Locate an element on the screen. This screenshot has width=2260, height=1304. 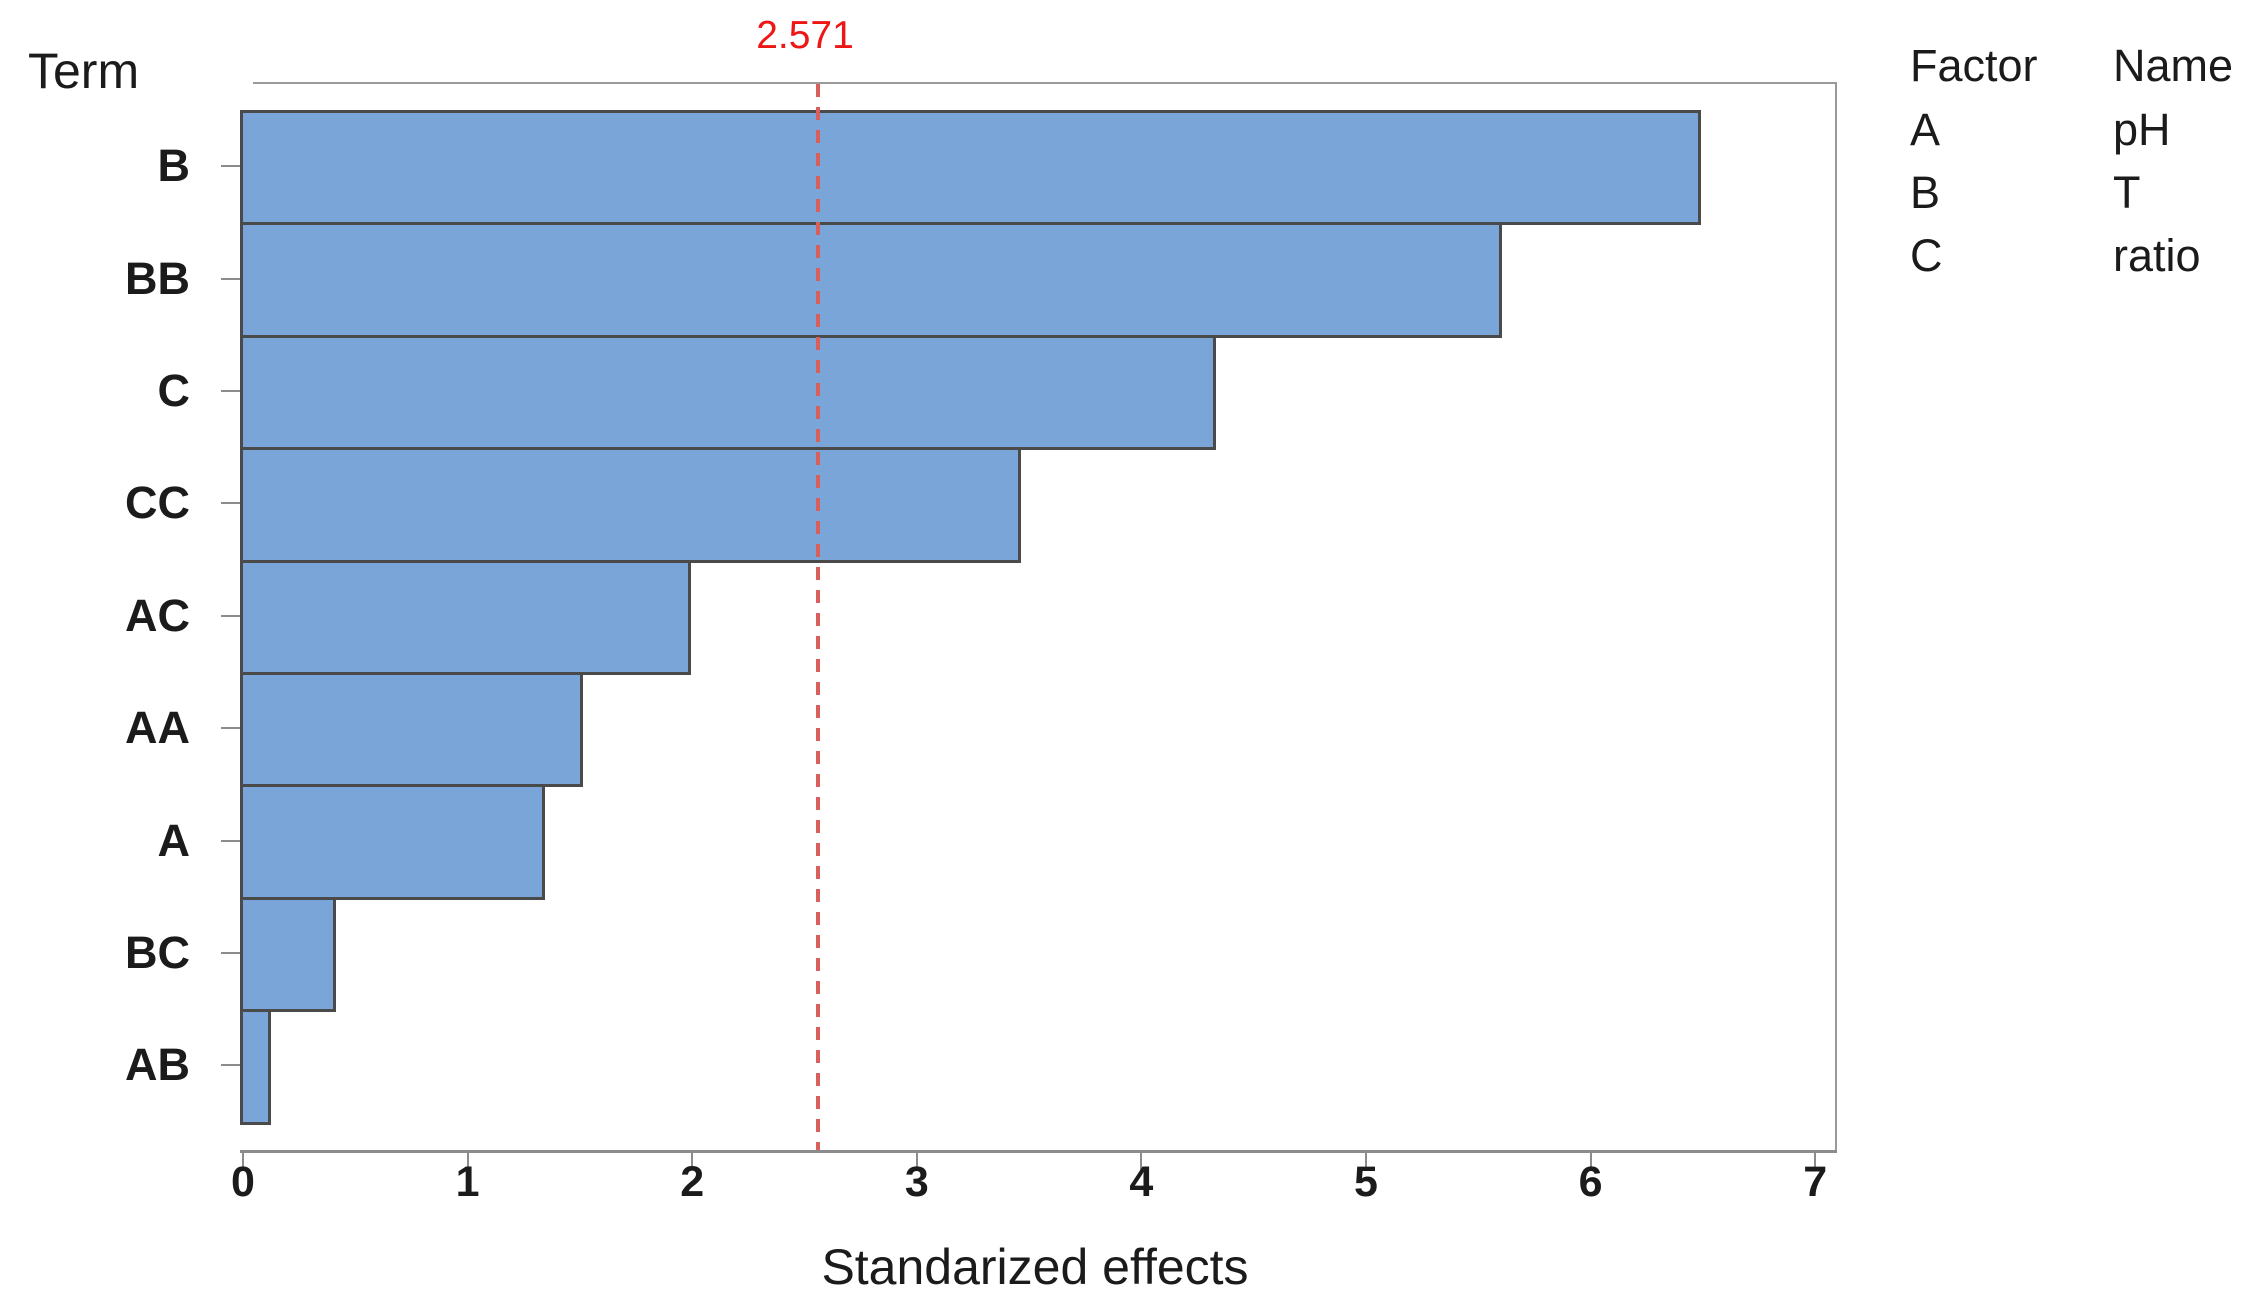
category-label-AA: AA is located at coordinates (157, 728).